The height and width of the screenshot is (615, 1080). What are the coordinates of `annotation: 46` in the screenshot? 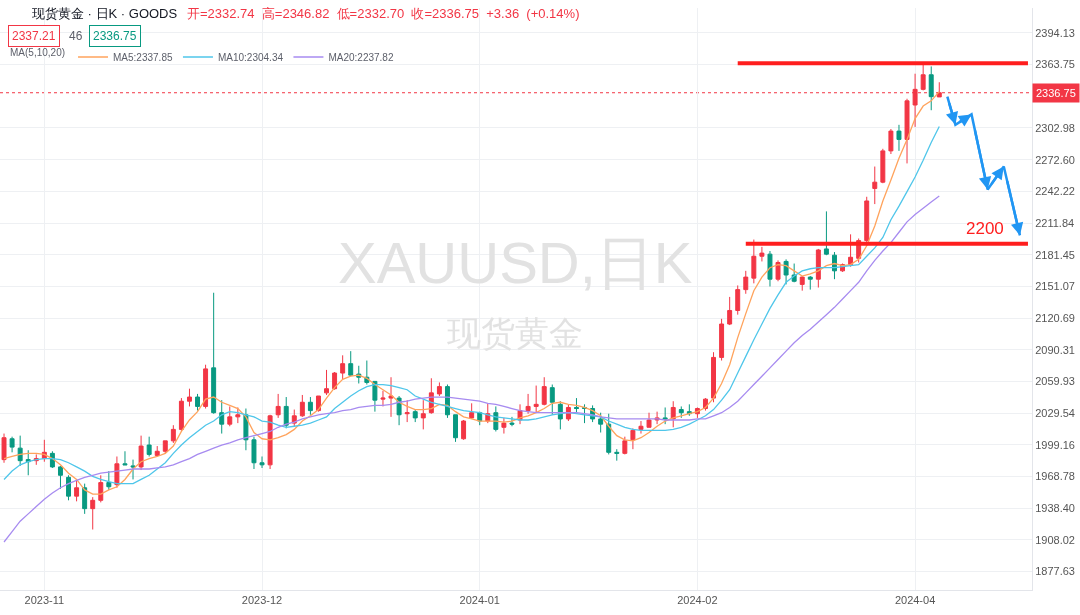 It's located at (76, 36).